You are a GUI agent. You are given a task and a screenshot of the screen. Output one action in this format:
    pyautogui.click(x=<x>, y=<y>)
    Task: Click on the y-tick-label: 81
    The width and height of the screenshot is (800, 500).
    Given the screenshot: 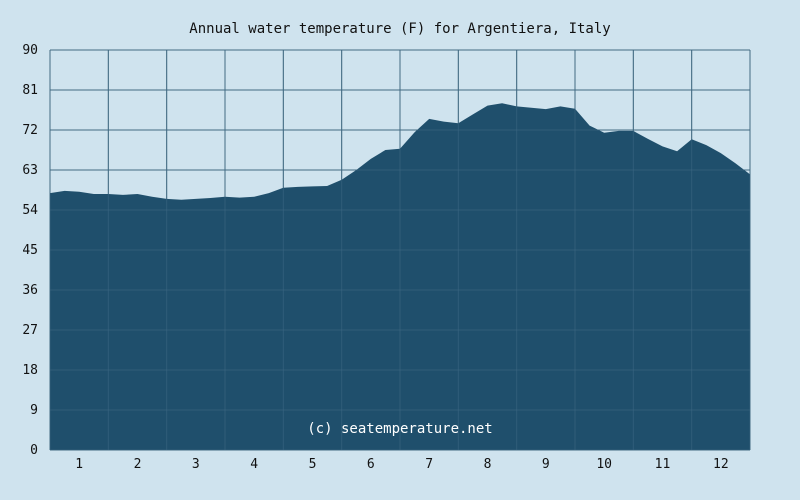 What is the action you would take?
    pyautogui.click(x=30, y=90)
    